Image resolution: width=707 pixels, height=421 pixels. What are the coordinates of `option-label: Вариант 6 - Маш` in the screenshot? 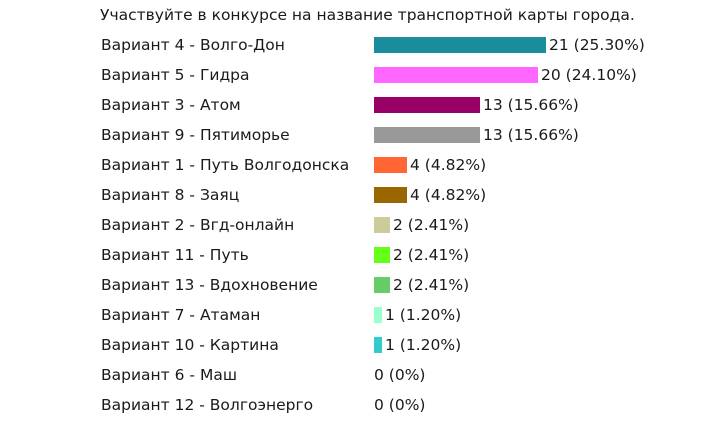 It's located at (169, 375).